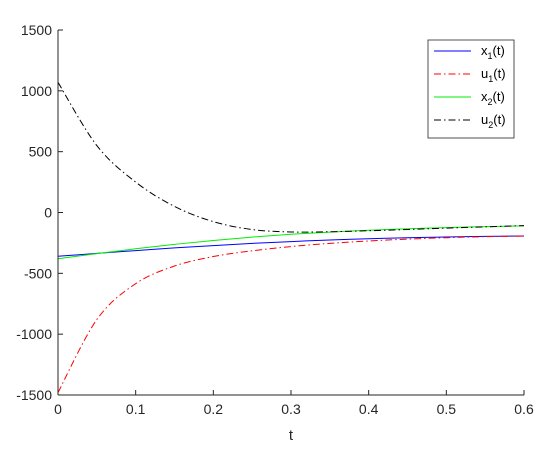 Image resolution: width=550 pixels, height=453 pixels. I want to click on y-tick-label: -500, so click(38, 273).